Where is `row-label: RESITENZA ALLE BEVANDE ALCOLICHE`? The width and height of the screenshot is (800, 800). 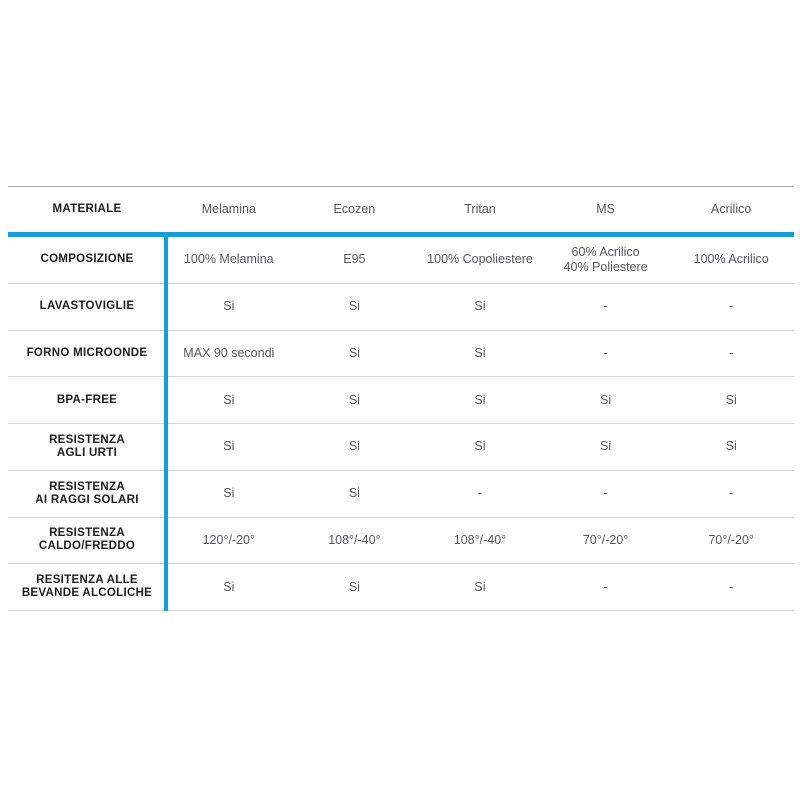 row-label: RESITENZA ALLE BEVANDE ALCOLICHE is located at coordinates (87, 587).